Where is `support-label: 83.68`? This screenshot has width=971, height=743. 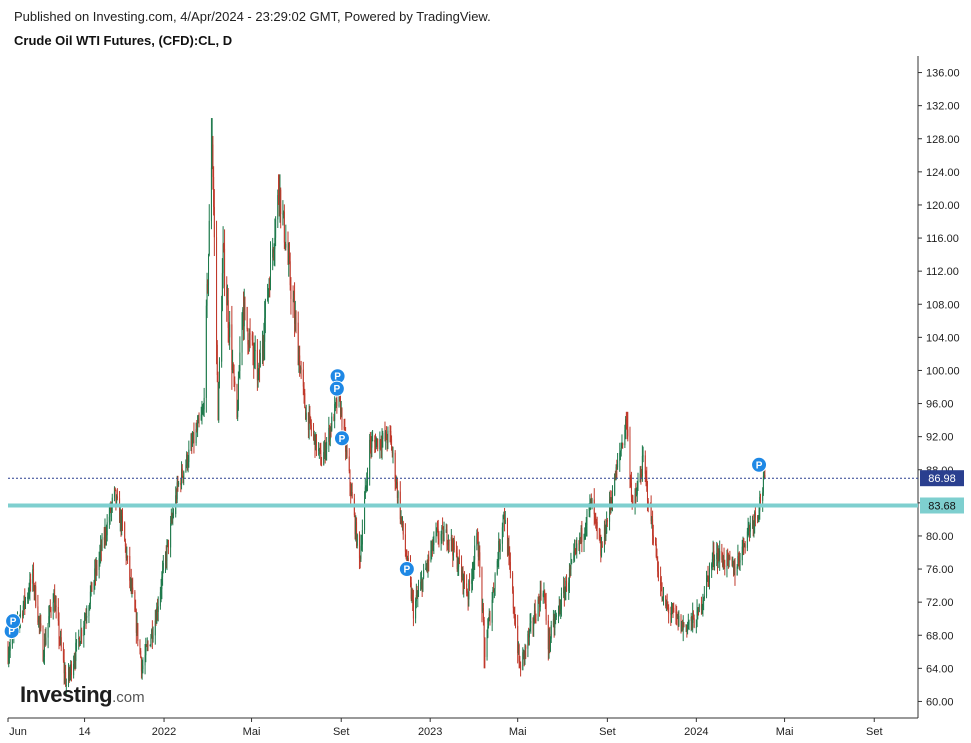 support-label: 83.68 is located at coordinates (942, 506).